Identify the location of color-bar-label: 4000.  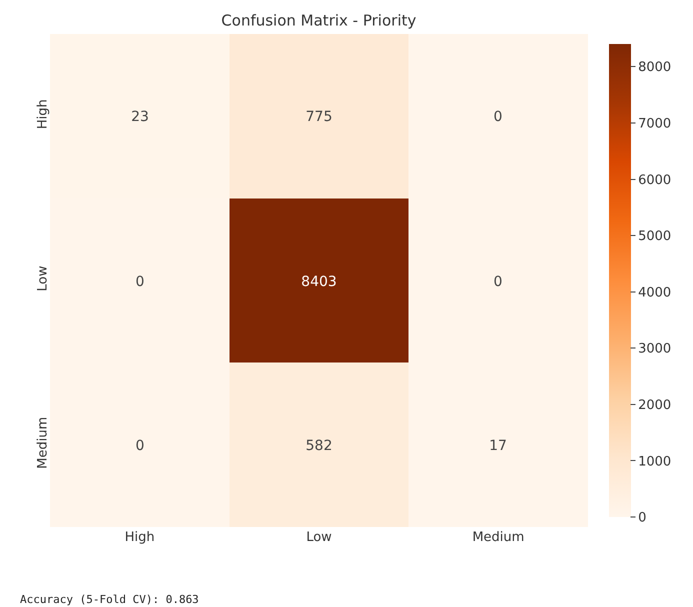
(655, 292).